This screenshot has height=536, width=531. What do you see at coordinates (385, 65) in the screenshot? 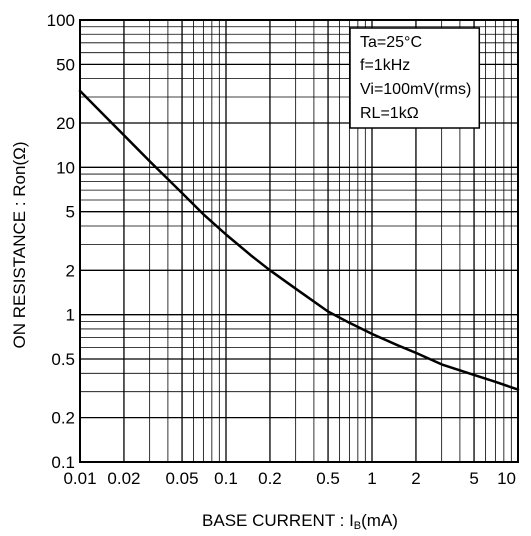
I see `condition-frequency: f=1kHz` at bounding box center [385, 65].